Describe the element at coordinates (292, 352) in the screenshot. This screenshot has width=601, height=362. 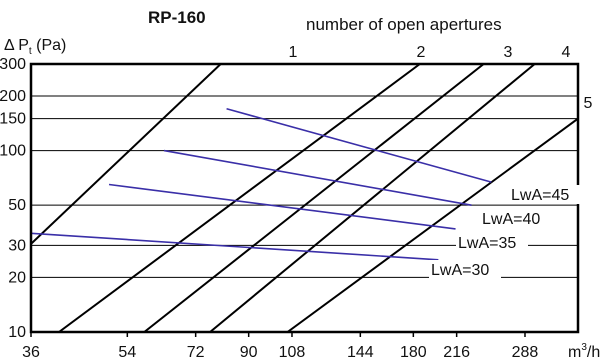
I see `x-tick-label: 108` at that location.